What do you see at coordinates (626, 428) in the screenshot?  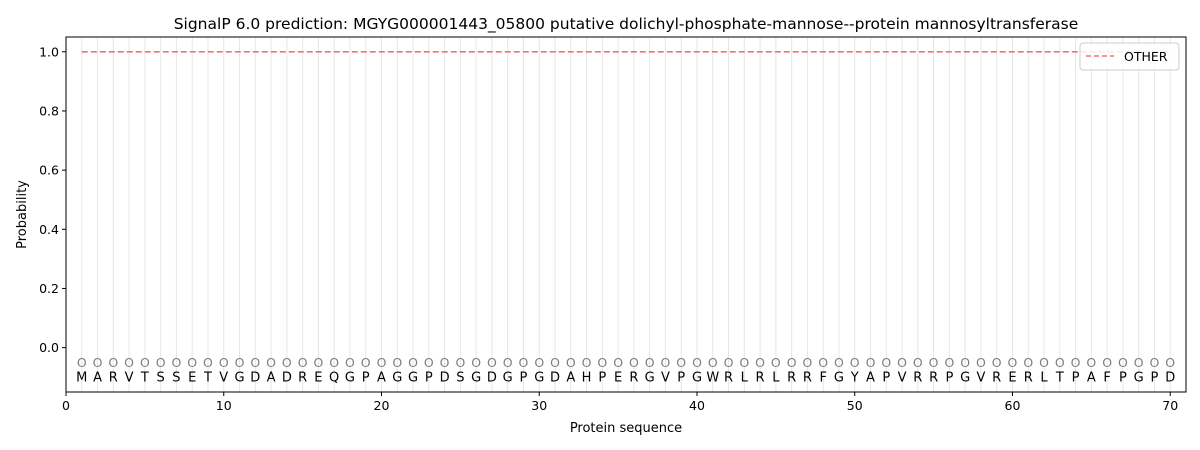 I see `x-axis-label: Protein sequence` at bounding box center [626, 428].